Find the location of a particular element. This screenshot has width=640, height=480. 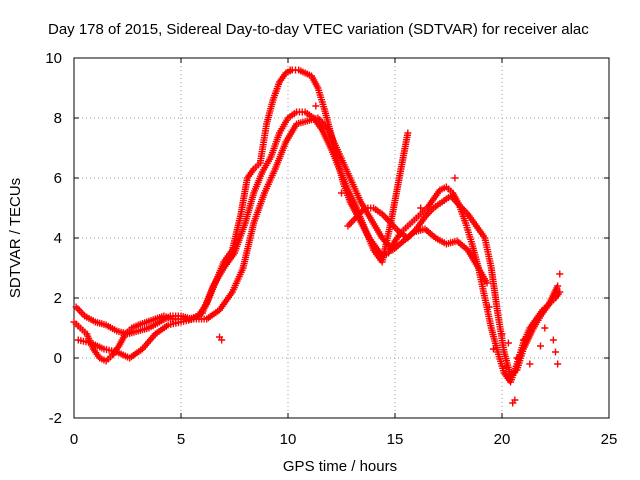

x-tick-label: 10 is located at coordinates (288, 439).